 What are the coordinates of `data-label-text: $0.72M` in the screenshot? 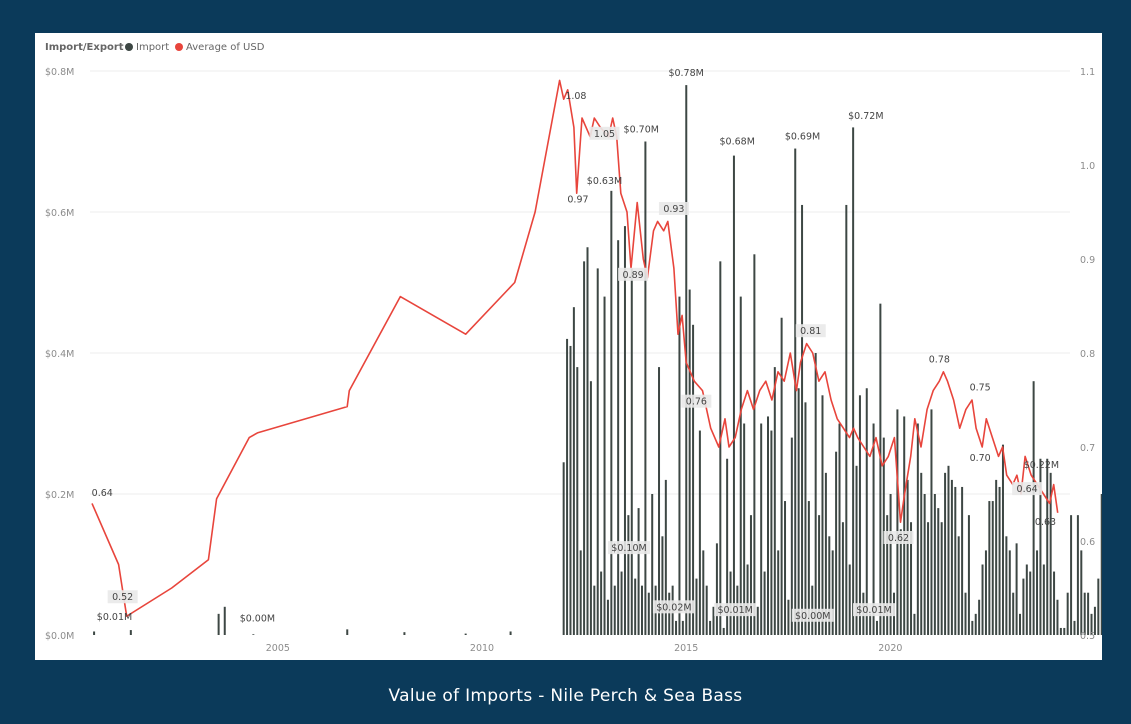 It's located at (865, 116).